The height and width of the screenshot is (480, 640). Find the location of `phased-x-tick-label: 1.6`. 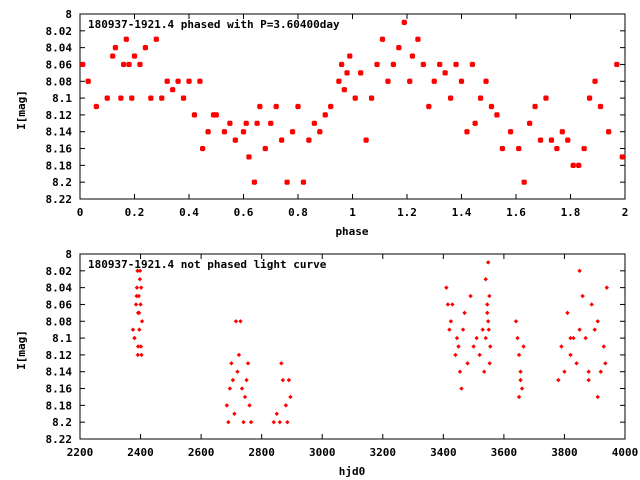

phased-x-tick-label: 1.6 is located at coordinates (516, 212).